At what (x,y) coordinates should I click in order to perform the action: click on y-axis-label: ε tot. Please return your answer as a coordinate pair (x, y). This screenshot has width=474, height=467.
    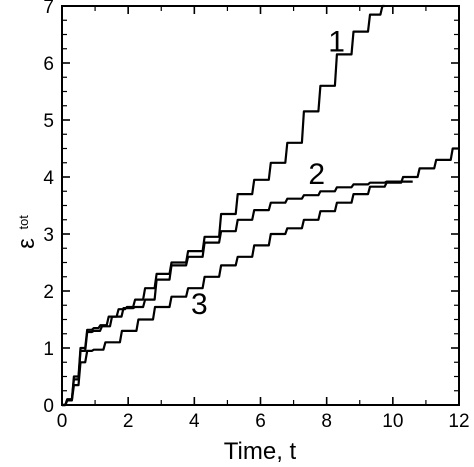
    Looking at the image, I should click on (26, 232).